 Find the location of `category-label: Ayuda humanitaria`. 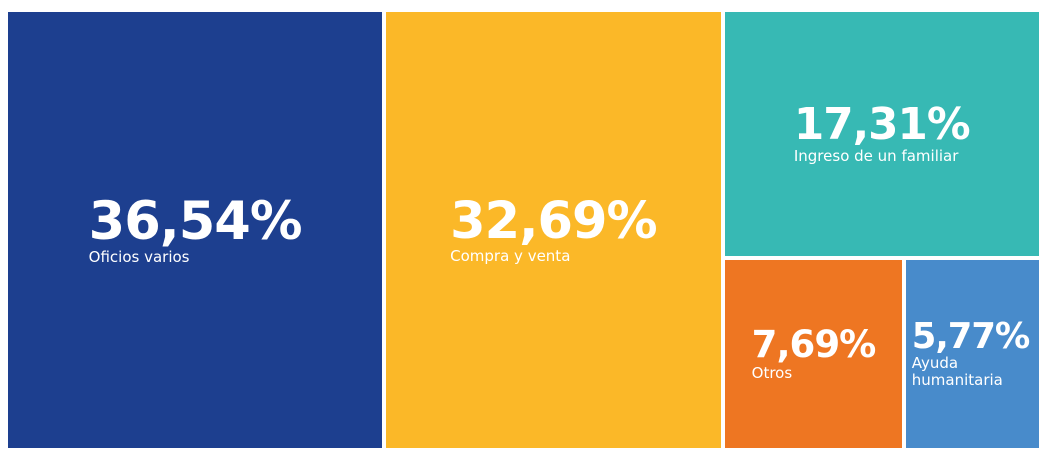

category-label: Ayuda humanitaria is located at coordinates (957, 372).